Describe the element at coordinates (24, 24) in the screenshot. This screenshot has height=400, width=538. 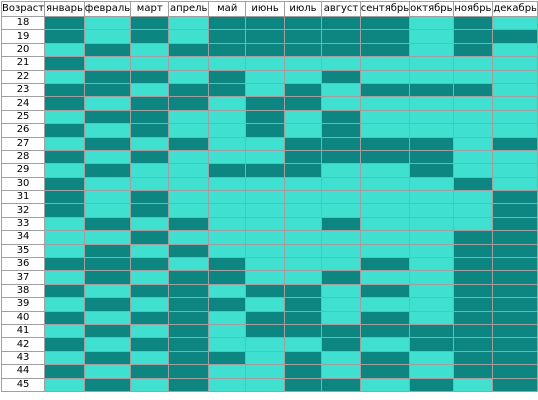
I see `age-cell: 18` at that location.